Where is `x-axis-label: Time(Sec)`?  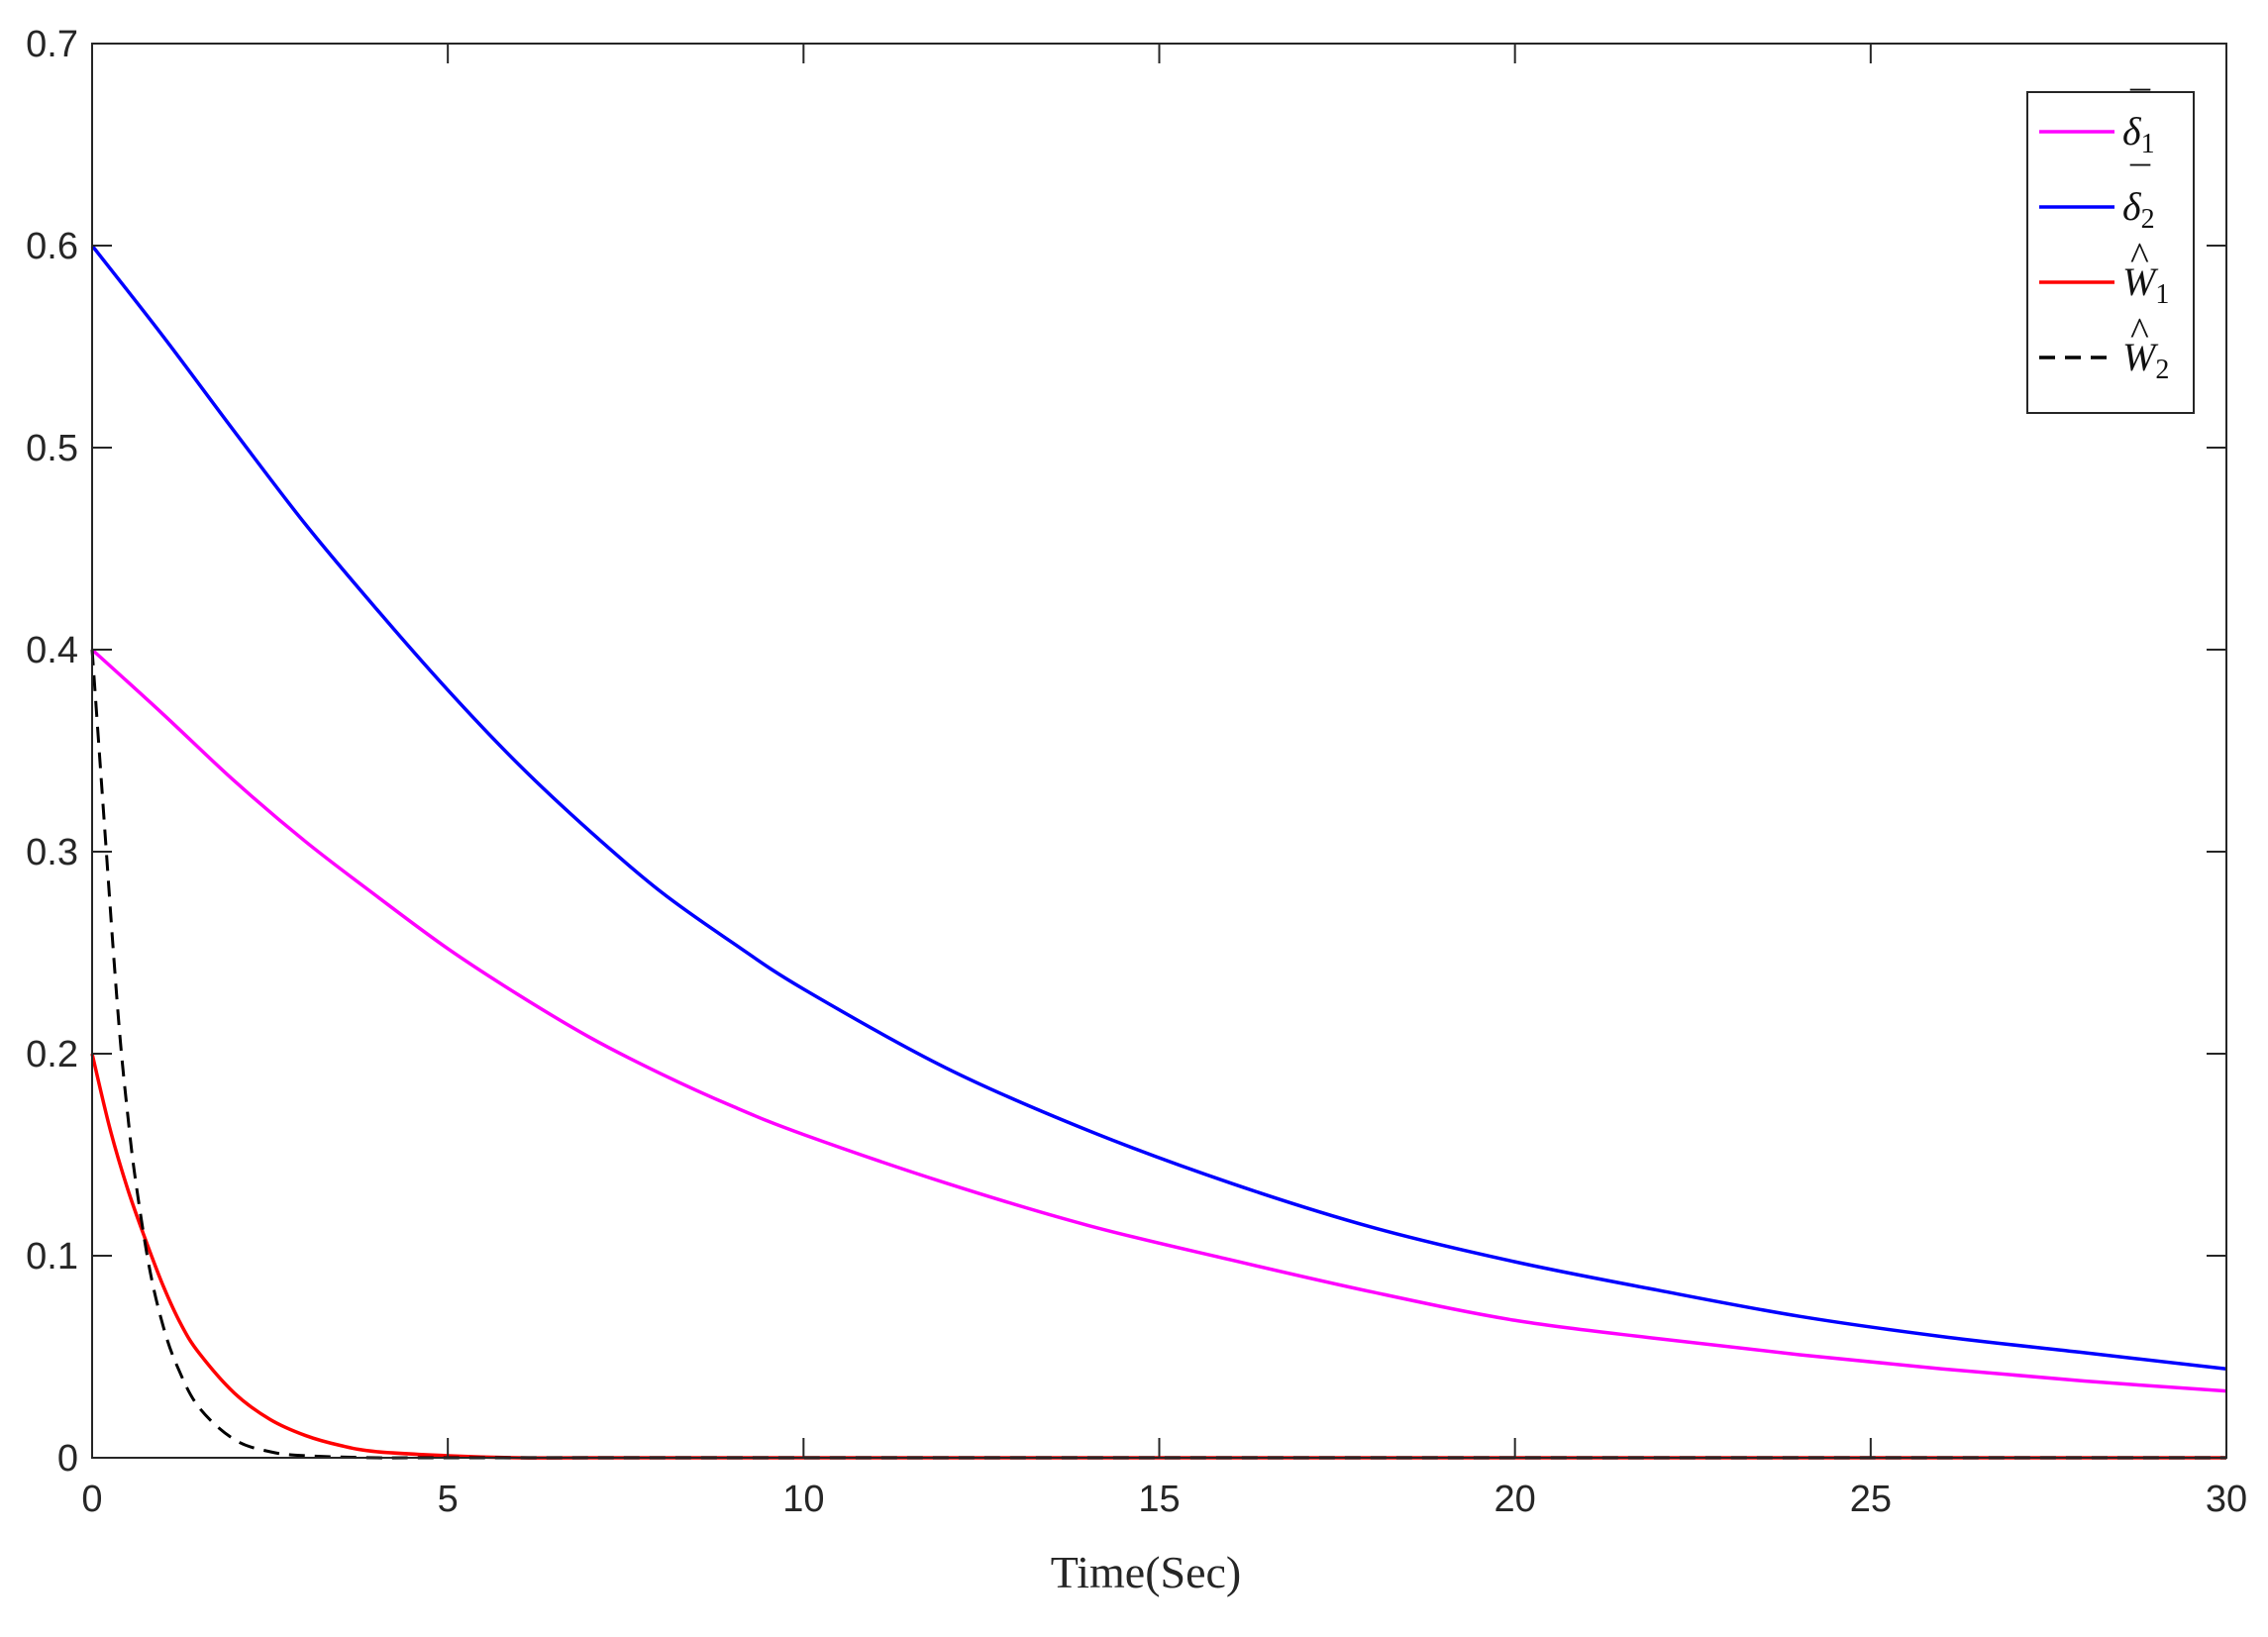
x-axis-label: Time(Sec) is located at coordinates (1146, 1572).